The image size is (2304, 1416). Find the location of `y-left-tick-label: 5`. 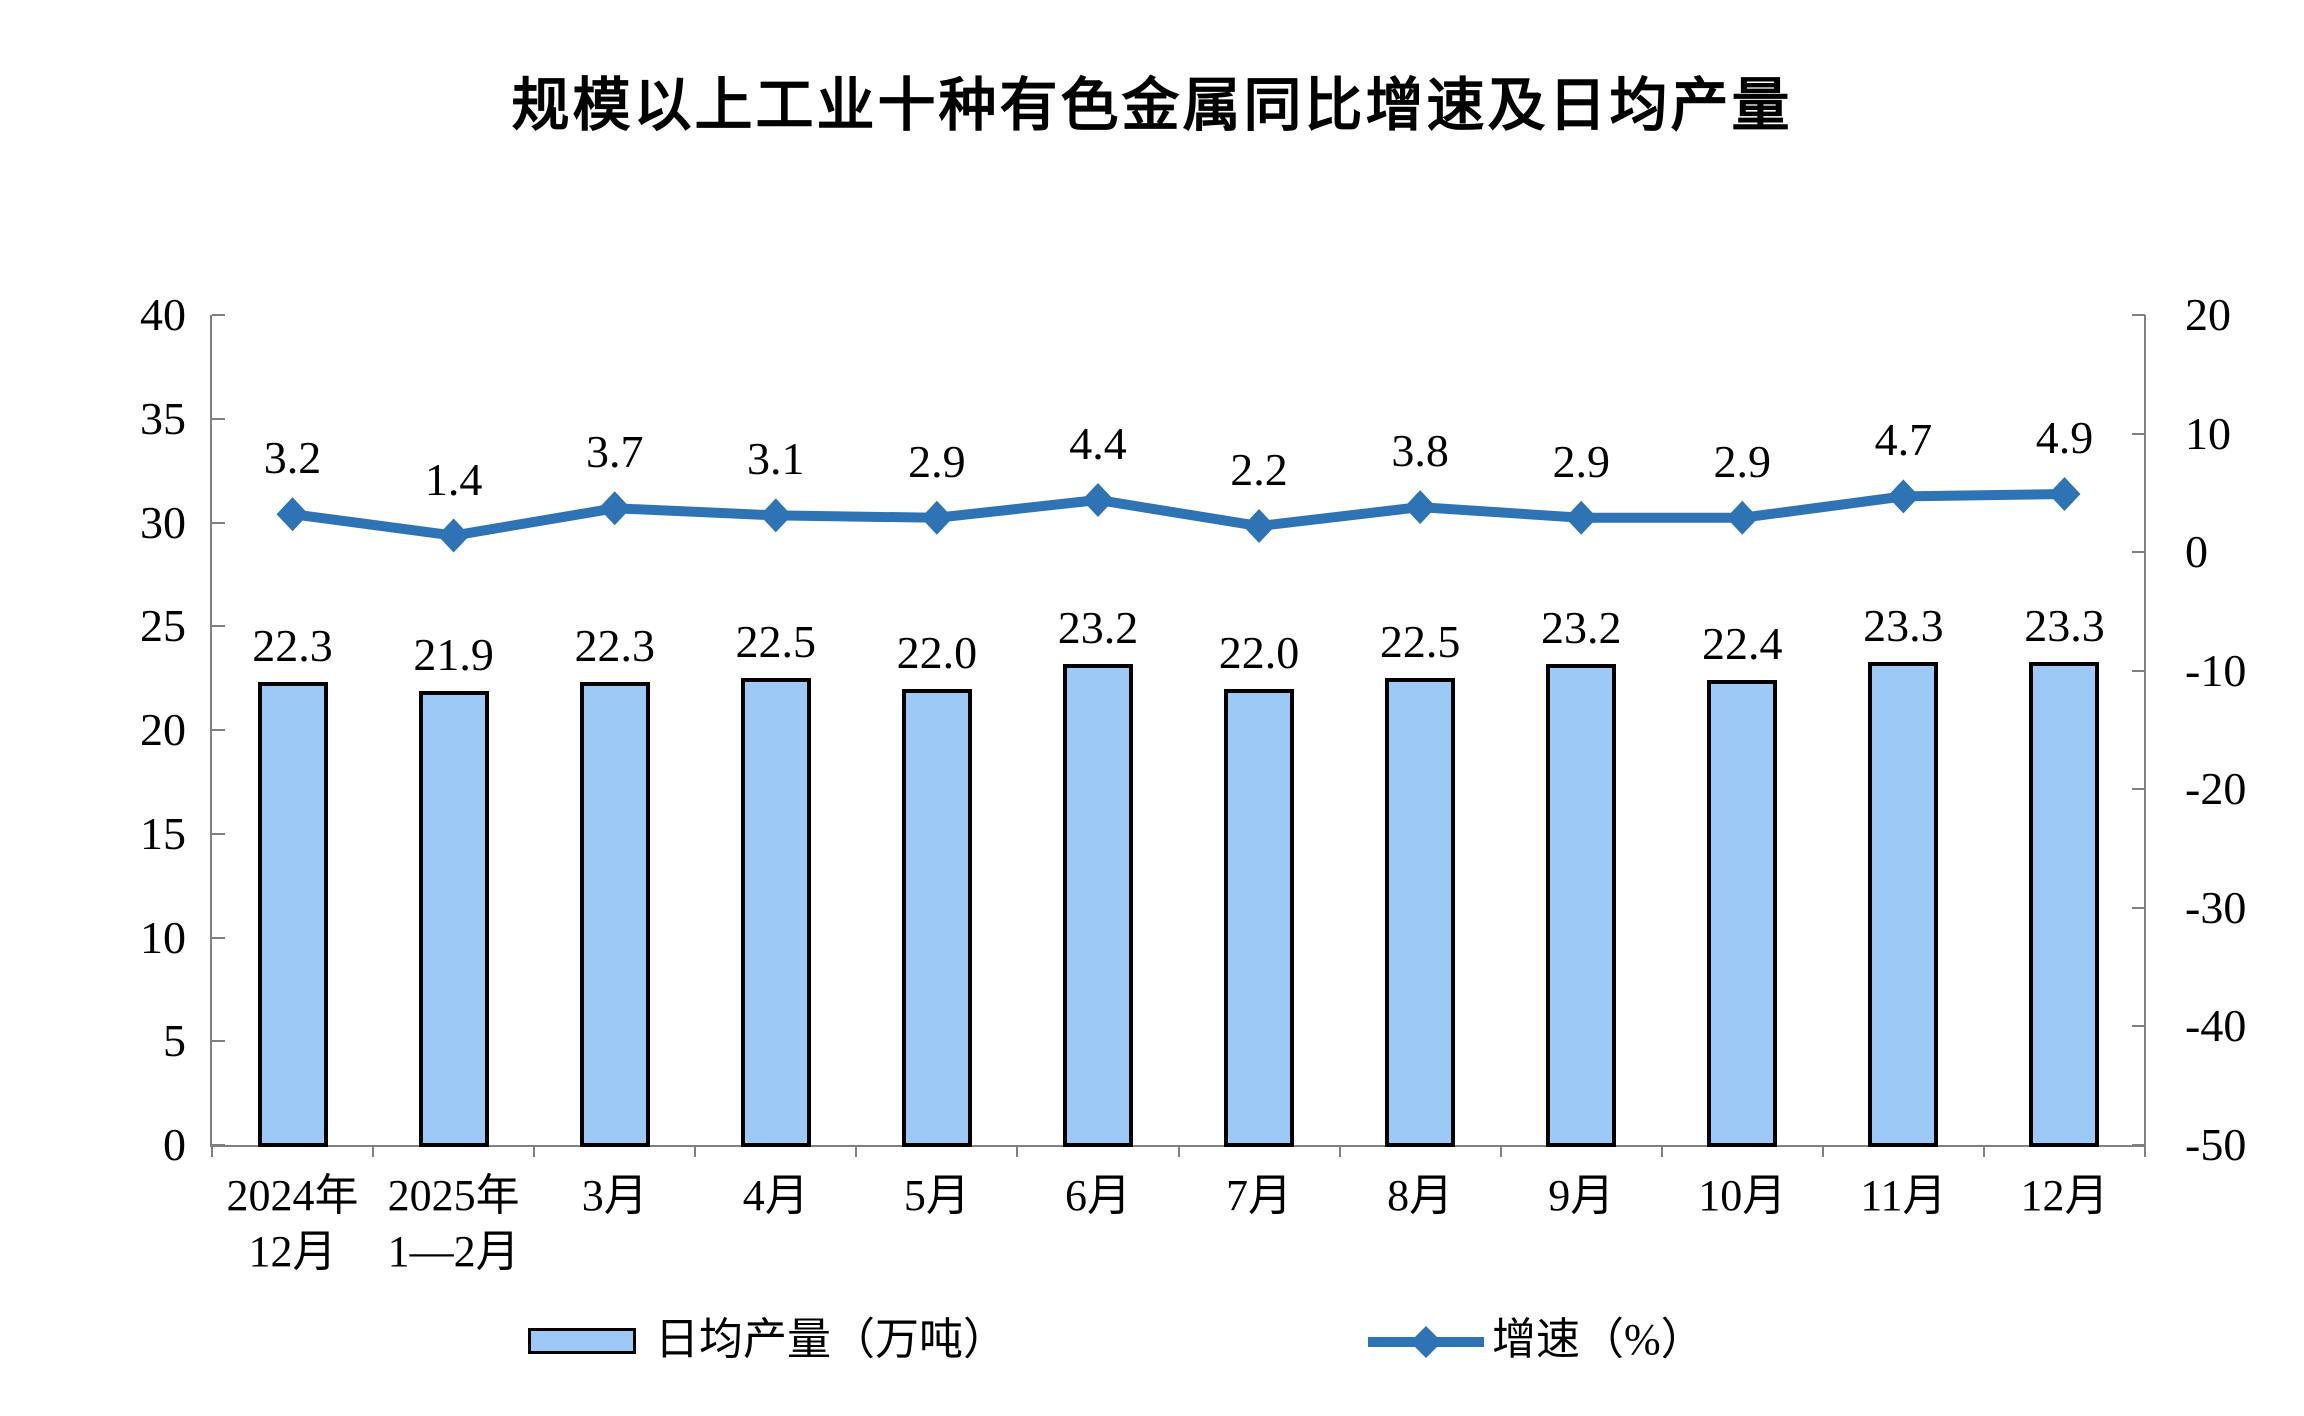

y-left-tick-label: 5 is located at coordinates (174, 1041).